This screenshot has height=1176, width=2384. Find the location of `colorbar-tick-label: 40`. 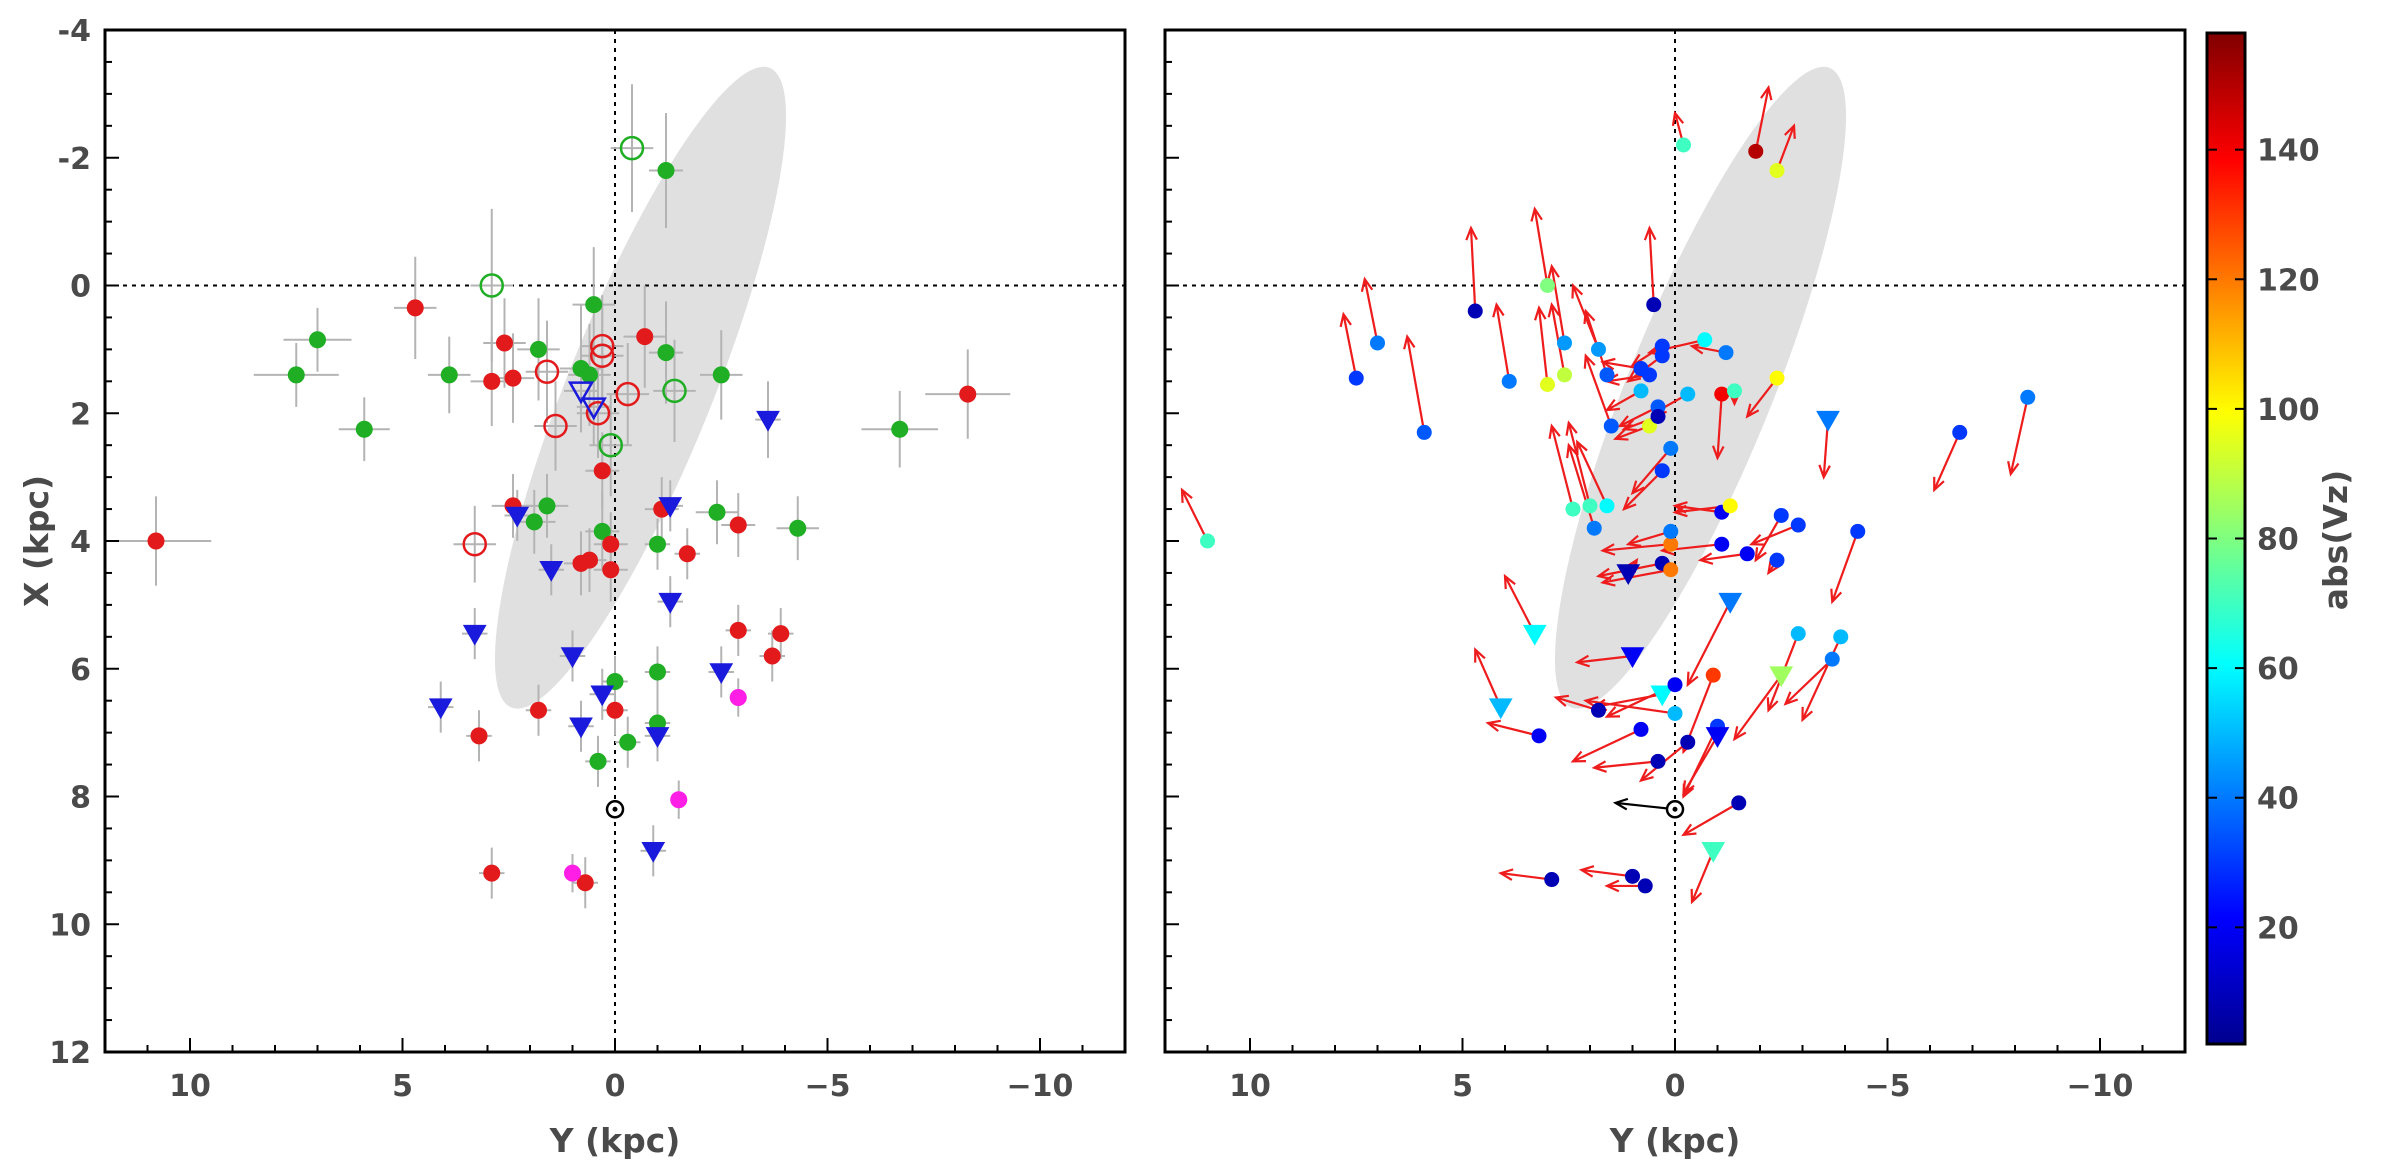

colorbar-tick-label: 40 is located at coordinates (2278, 799).